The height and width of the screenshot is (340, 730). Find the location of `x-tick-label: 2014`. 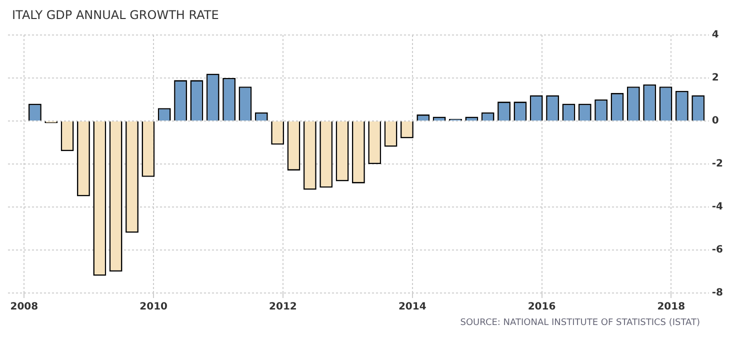

x-tick-label: 2014 is located at coordinates (412, 307).